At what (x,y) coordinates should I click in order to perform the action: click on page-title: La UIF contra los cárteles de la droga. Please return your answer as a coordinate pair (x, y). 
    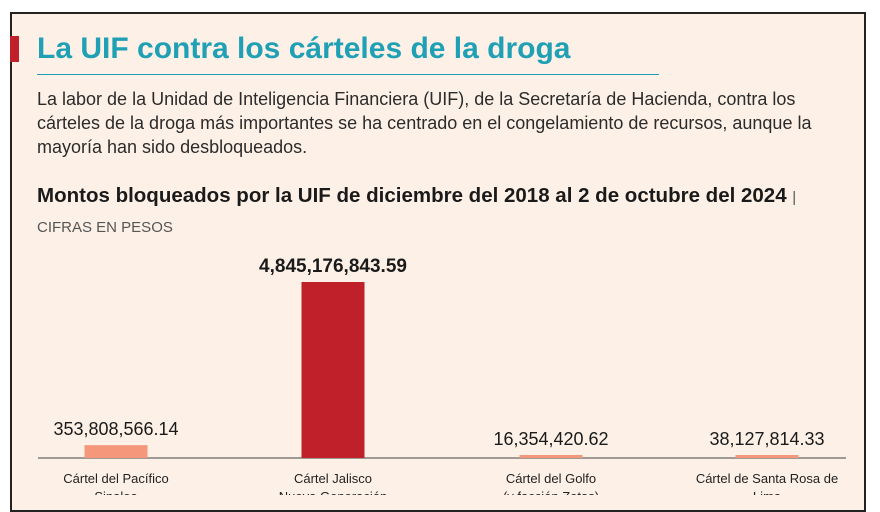
    Looking at the image, I should click on (304, 48).